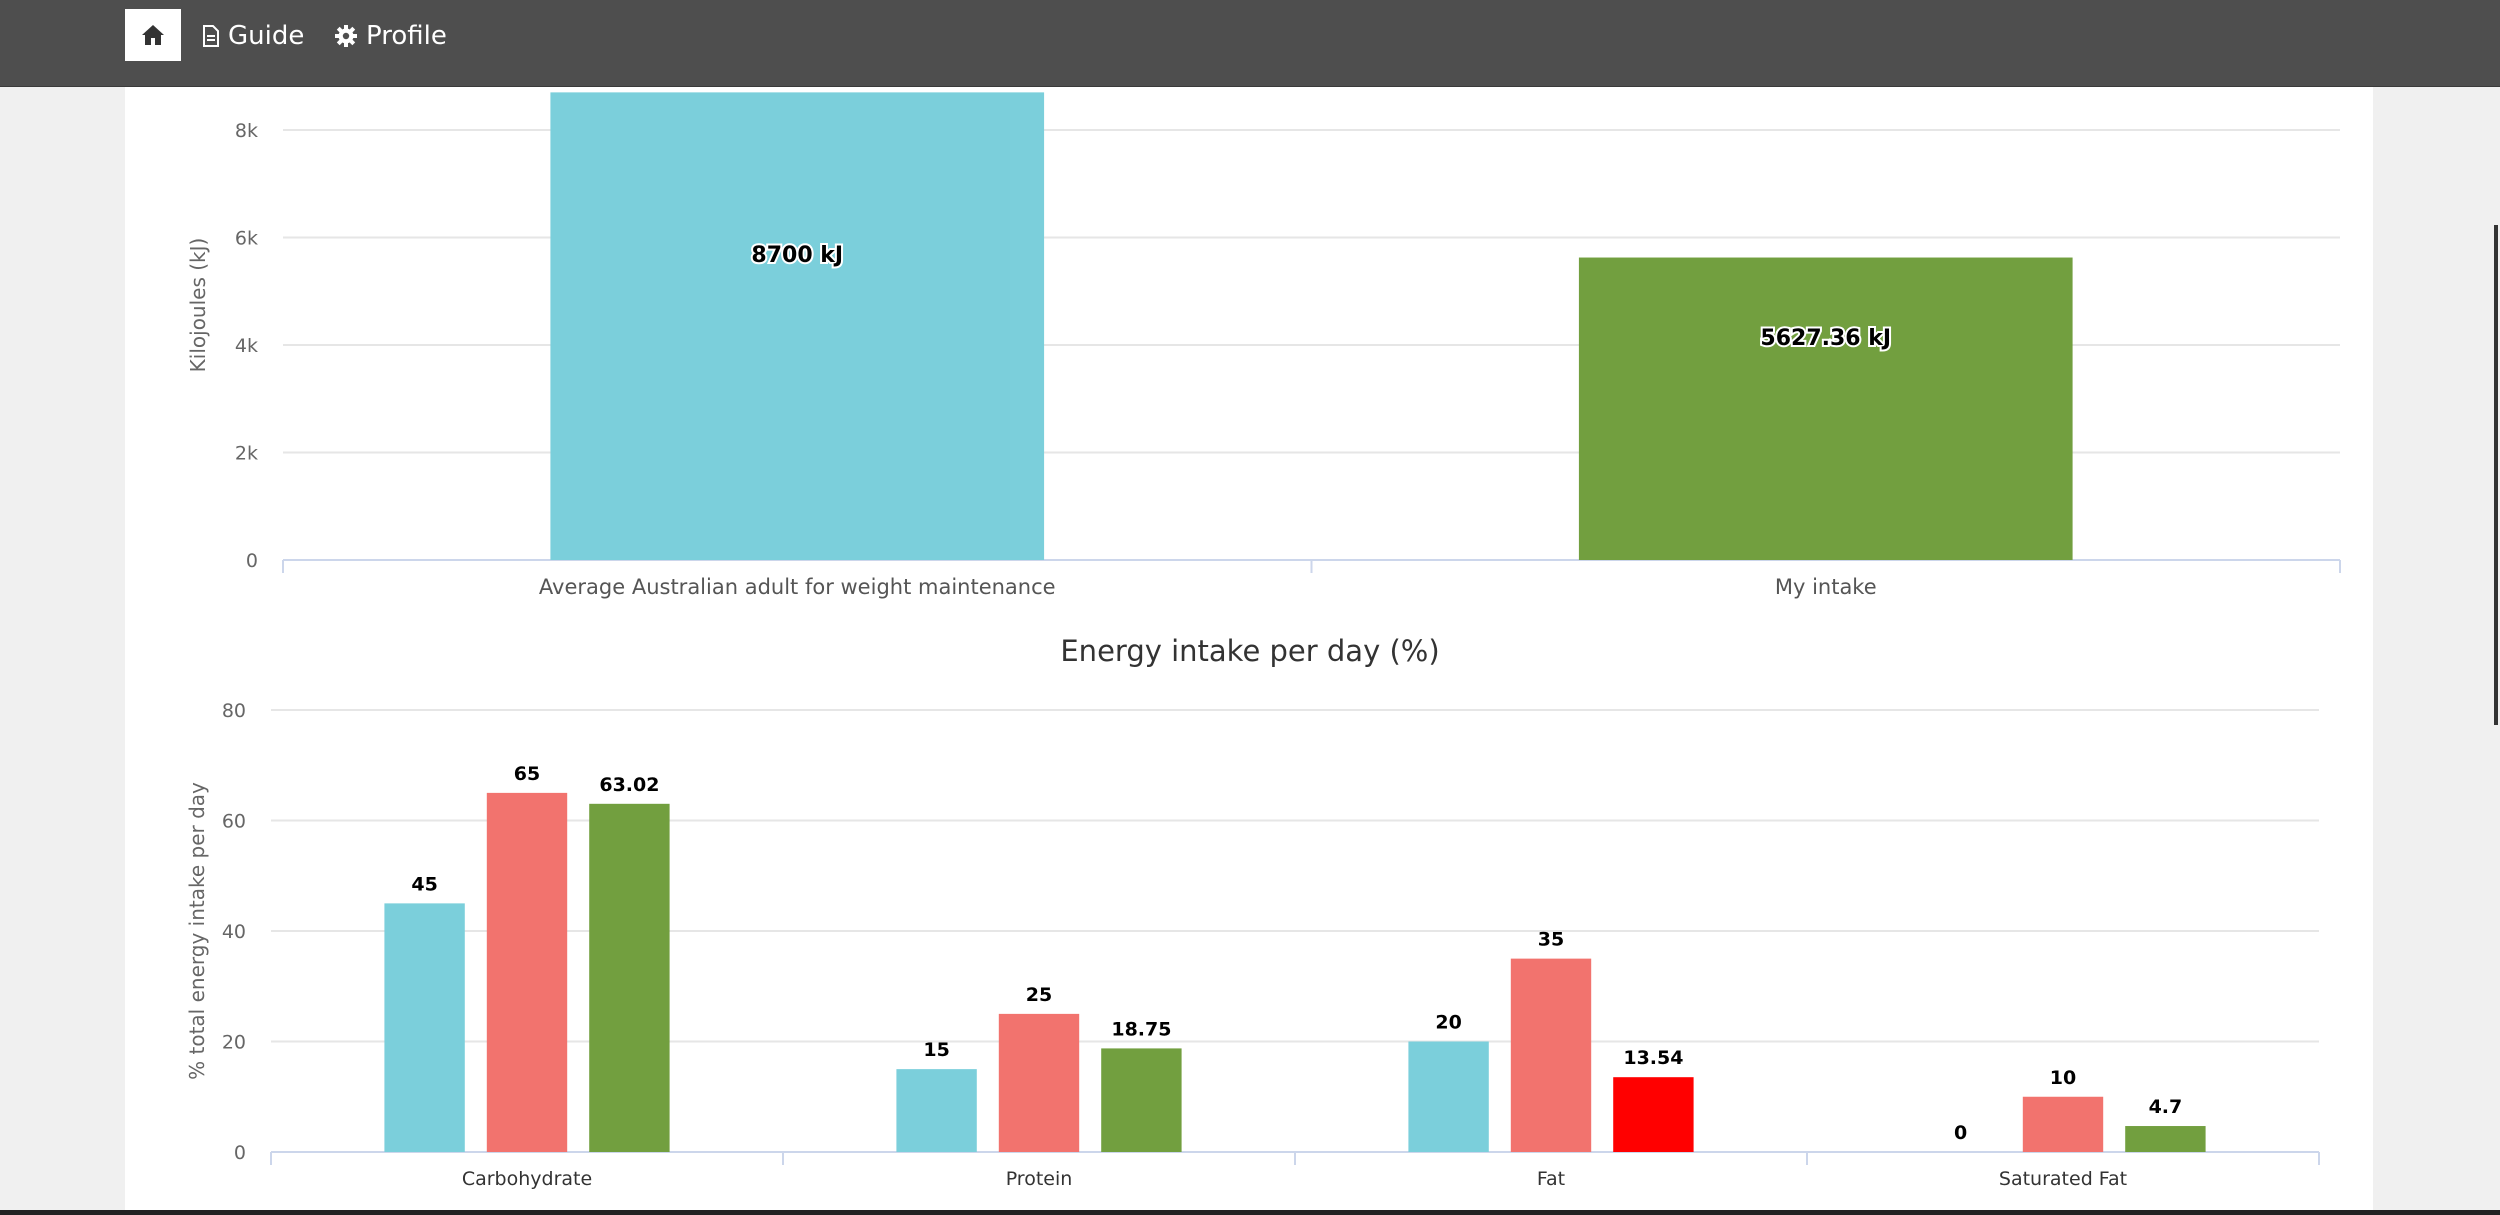  I want to click on home-icon, so click(153, 35).